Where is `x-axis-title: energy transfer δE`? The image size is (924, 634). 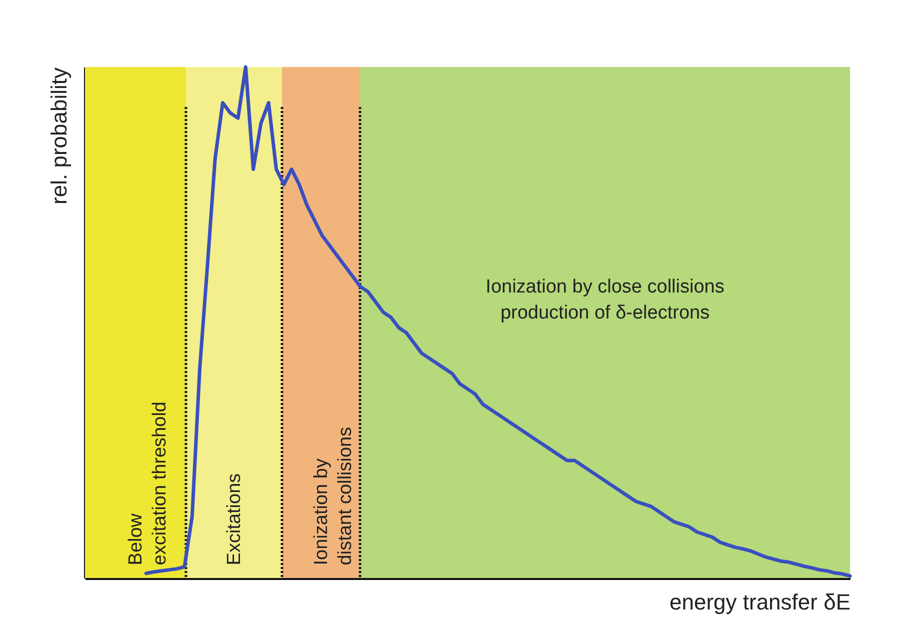 x-axis-title: energy transfer δE is located at coordinates (760, 602).